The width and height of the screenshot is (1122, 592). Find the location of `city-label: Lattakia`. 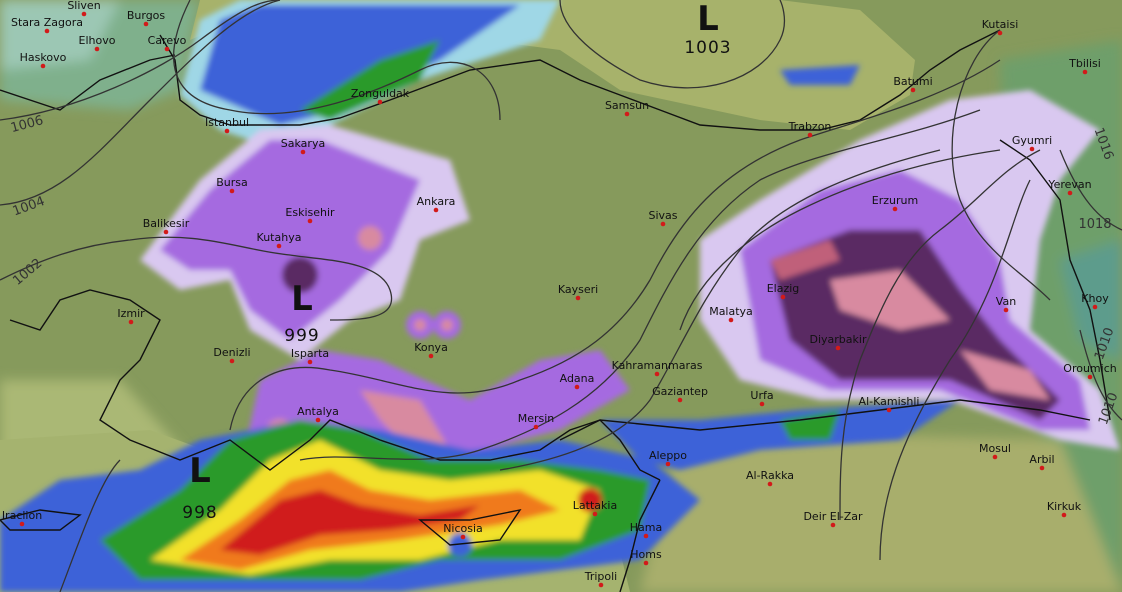

city-label: Lattakia is located at coordinates (595, 505).